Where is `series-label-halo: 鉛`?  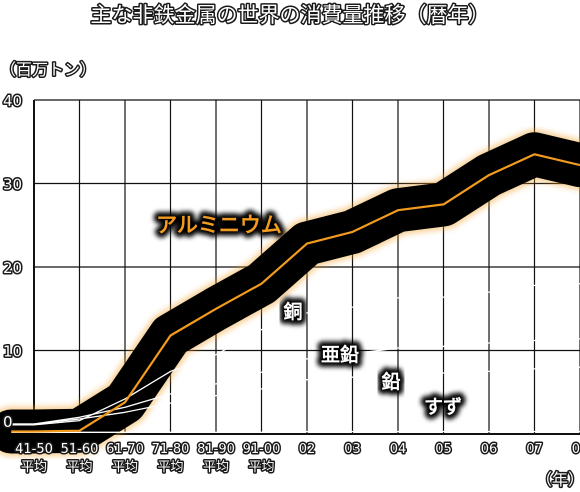
series-label-halo: 鉛 is located at coordinates (390, 381).